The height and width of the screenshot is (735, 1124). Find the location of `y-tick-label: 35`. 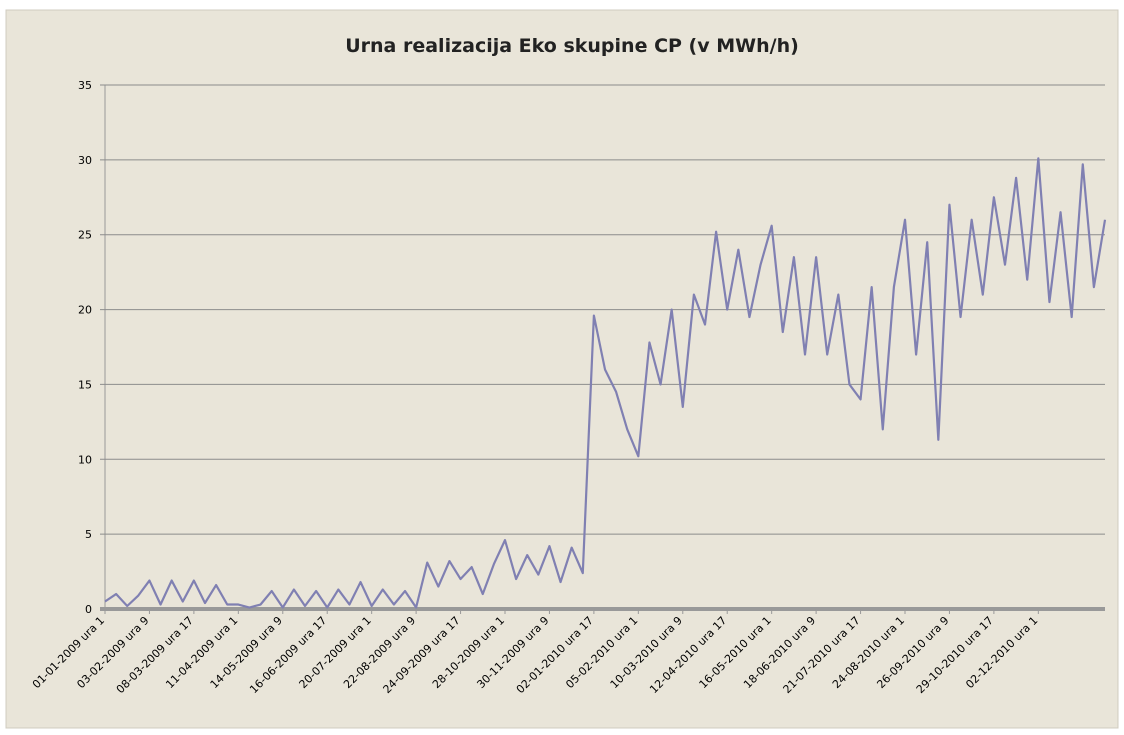

y-tick-label: 35 is located at coordinates (85, 85).